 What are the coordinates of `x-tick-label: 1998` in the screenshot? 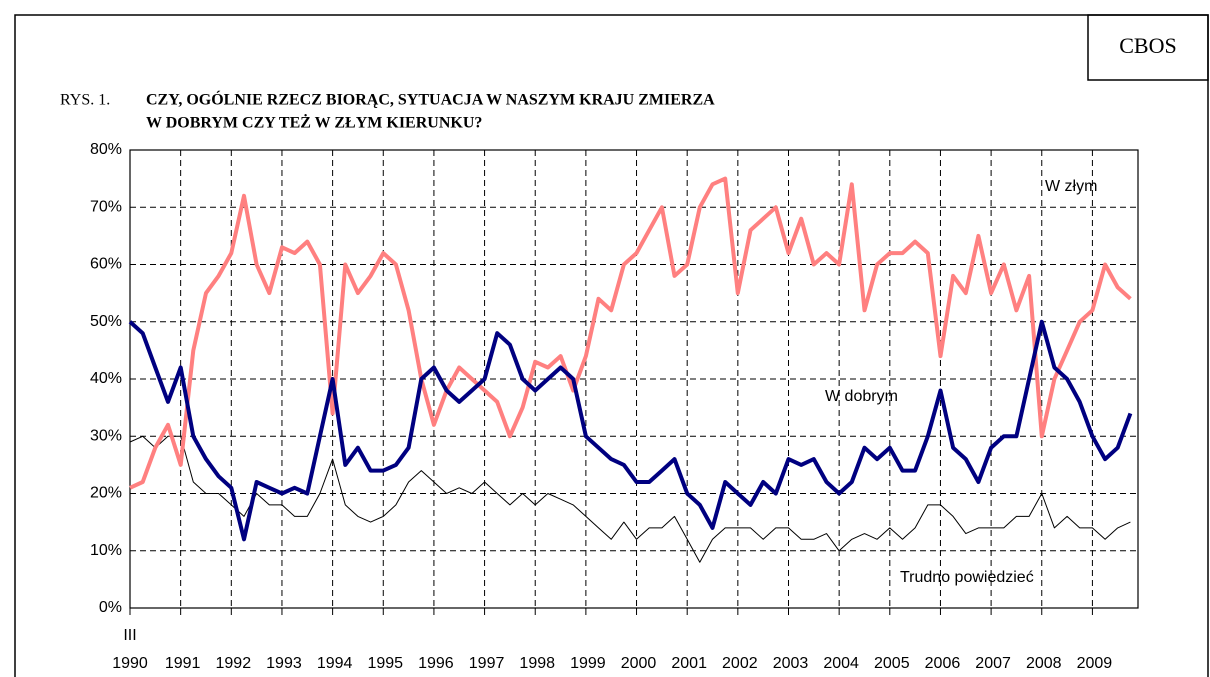 It's located at (537, 663).